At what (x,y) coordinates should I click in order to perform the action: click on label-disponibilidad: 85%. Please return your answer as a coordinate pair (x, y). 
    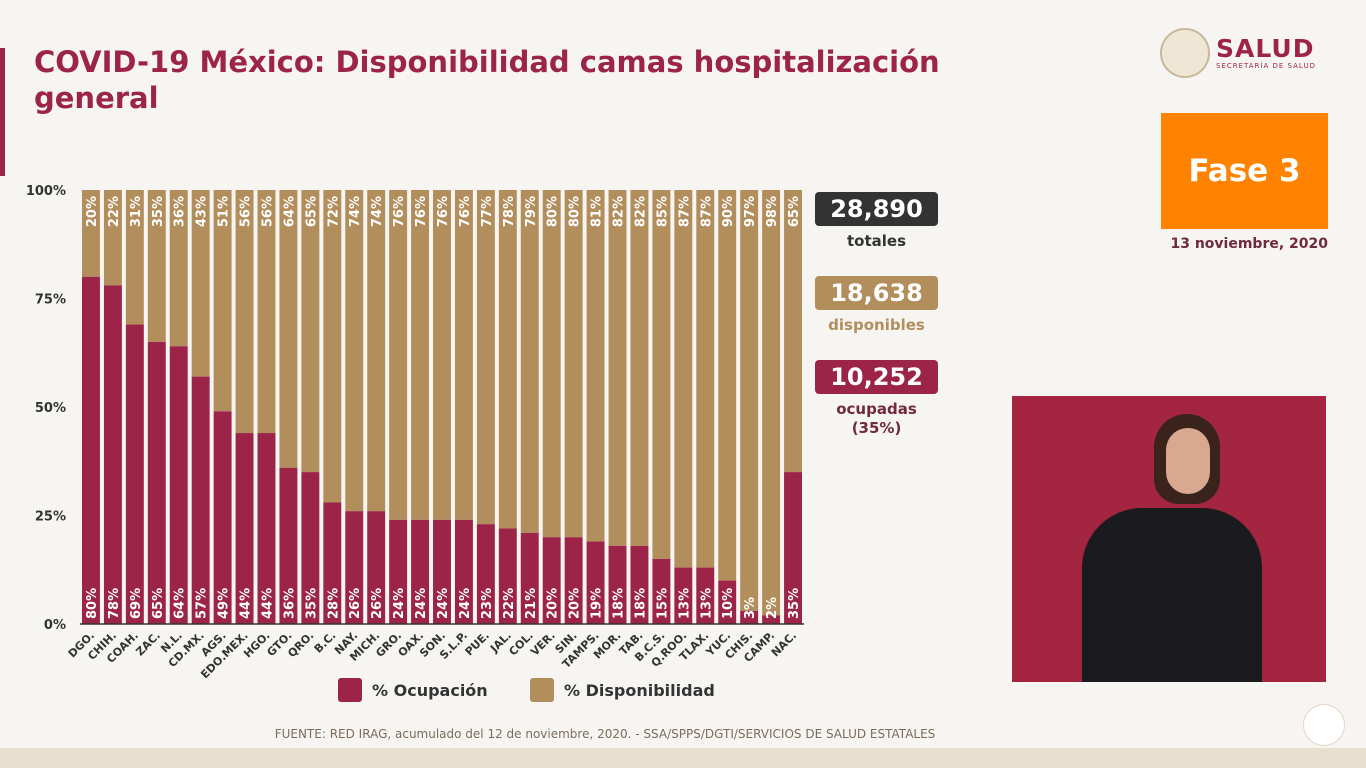
    Looking at the image, I should click on (662, 211).